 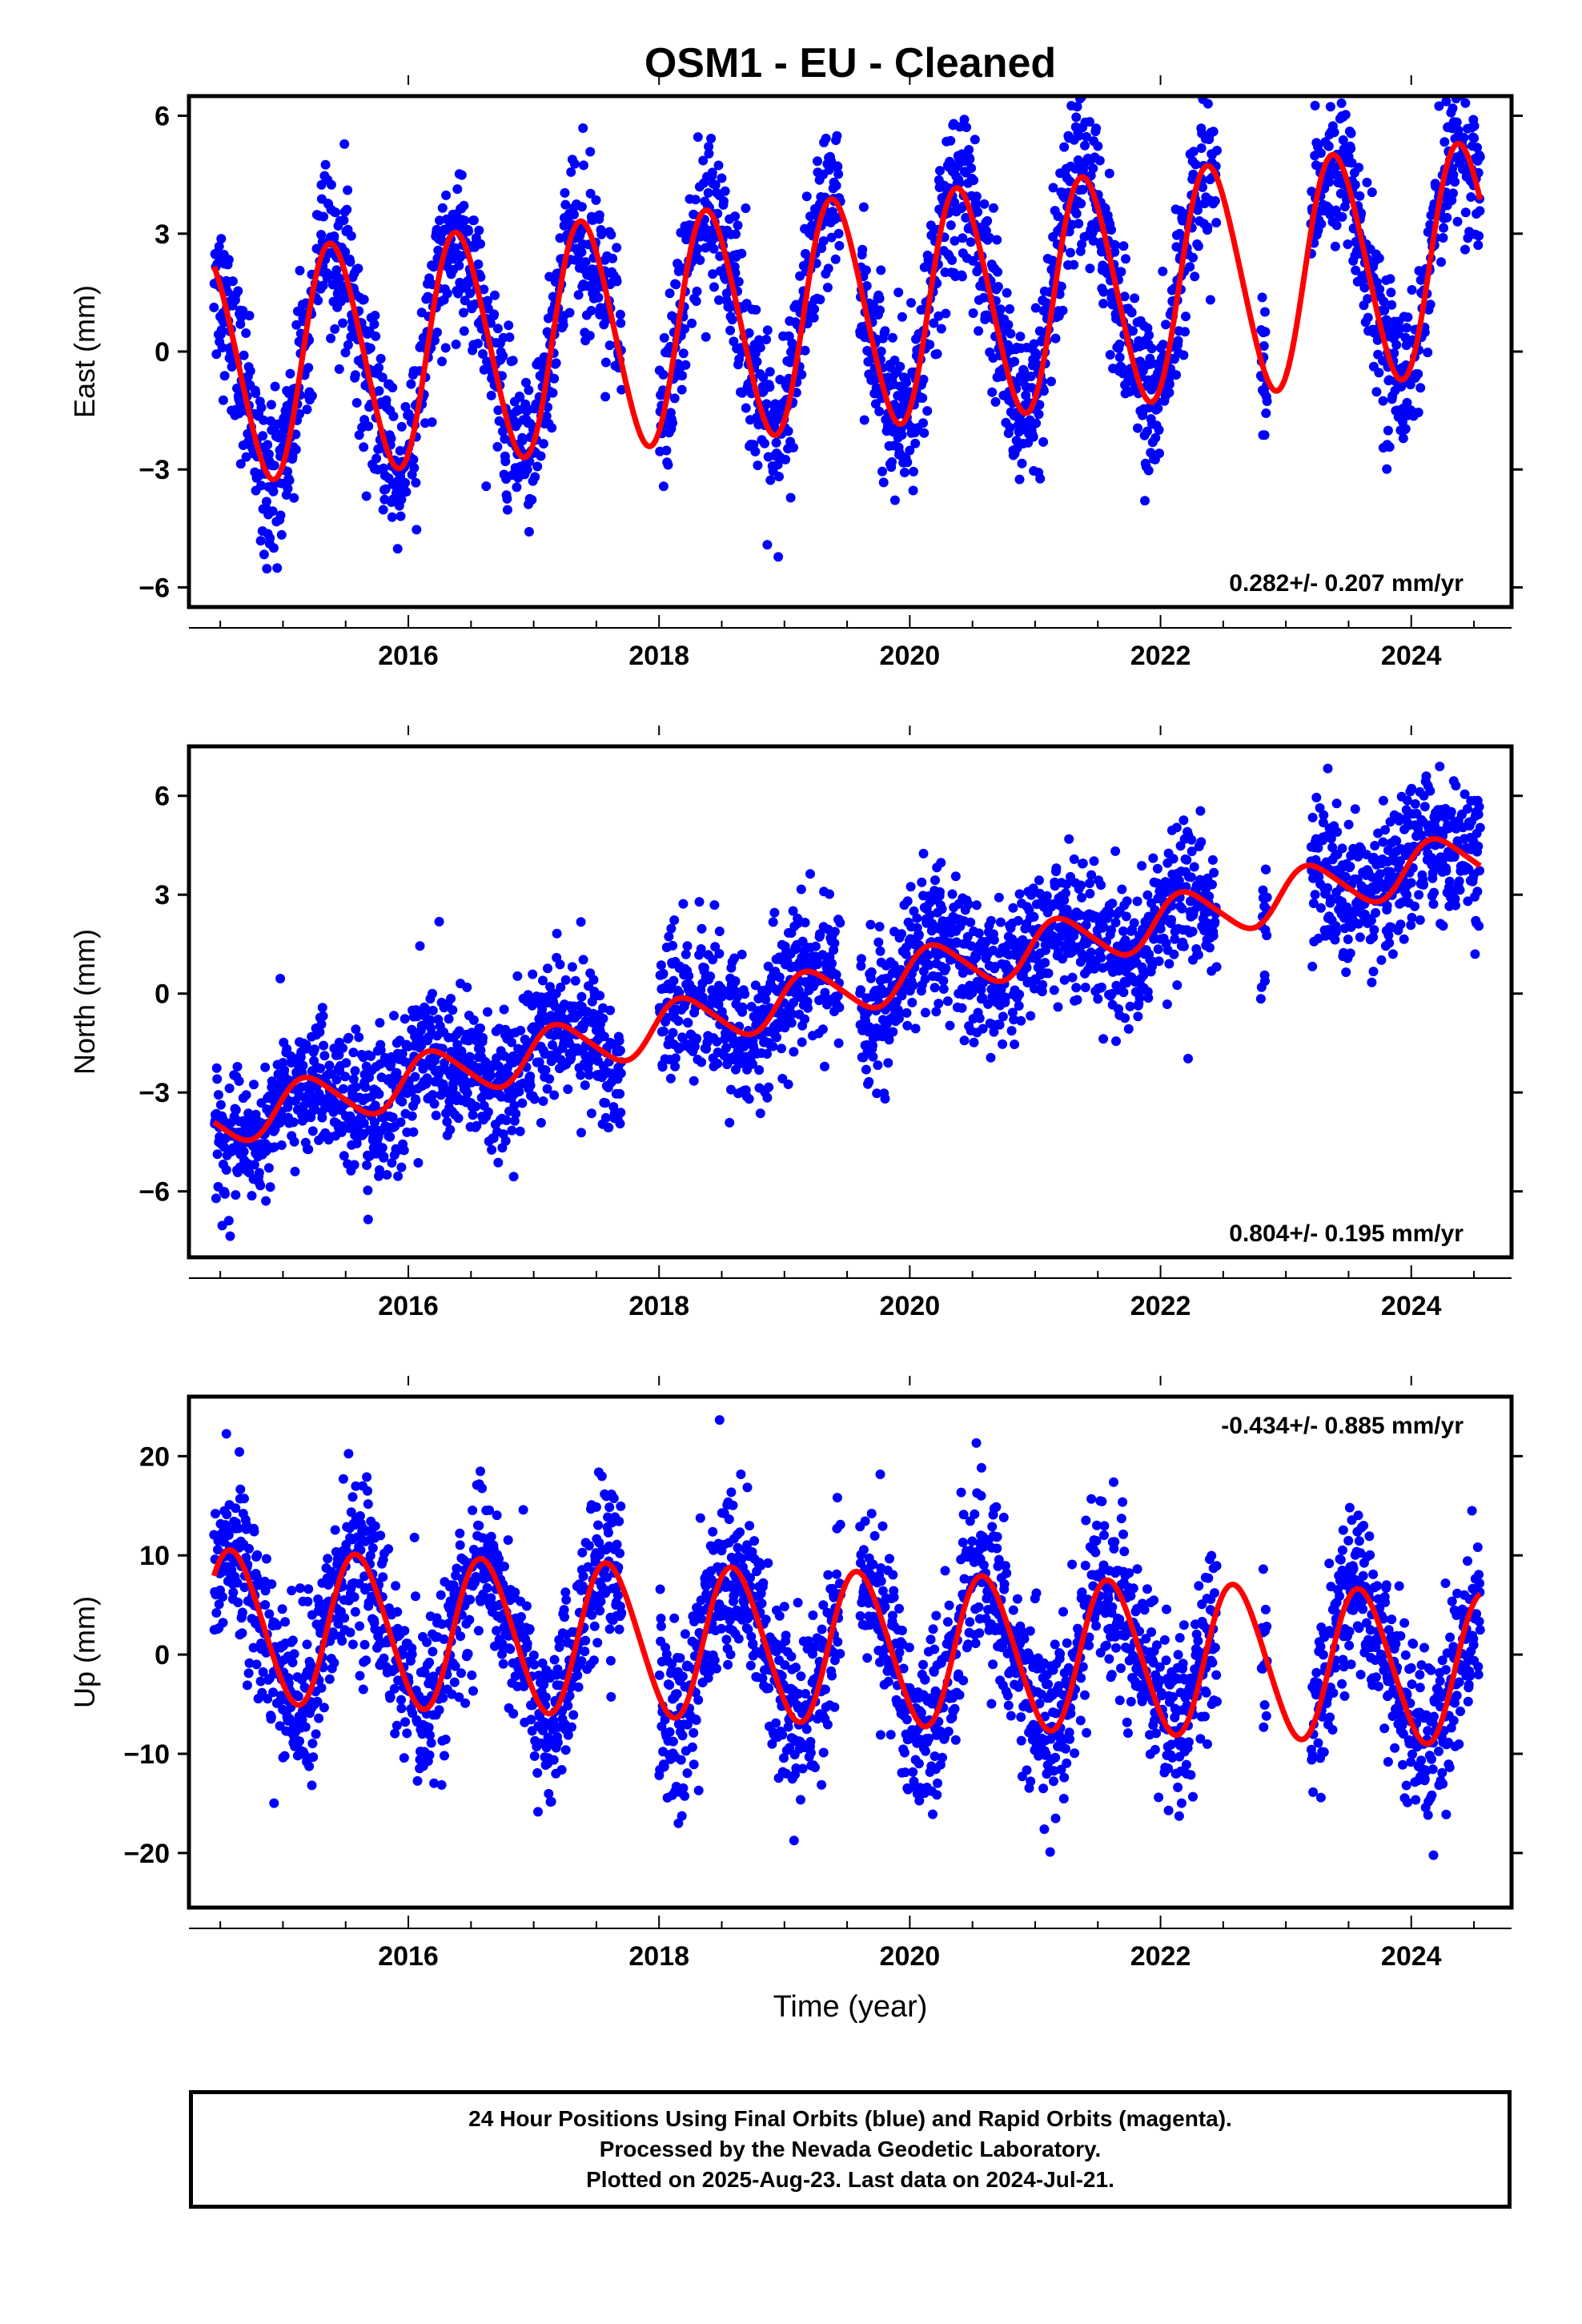 What do you see at coordinates (850, 63) in the screenshot?
I see `chart-title: OSM1 - EU - Cleaned` at bounding box center [850, 63].